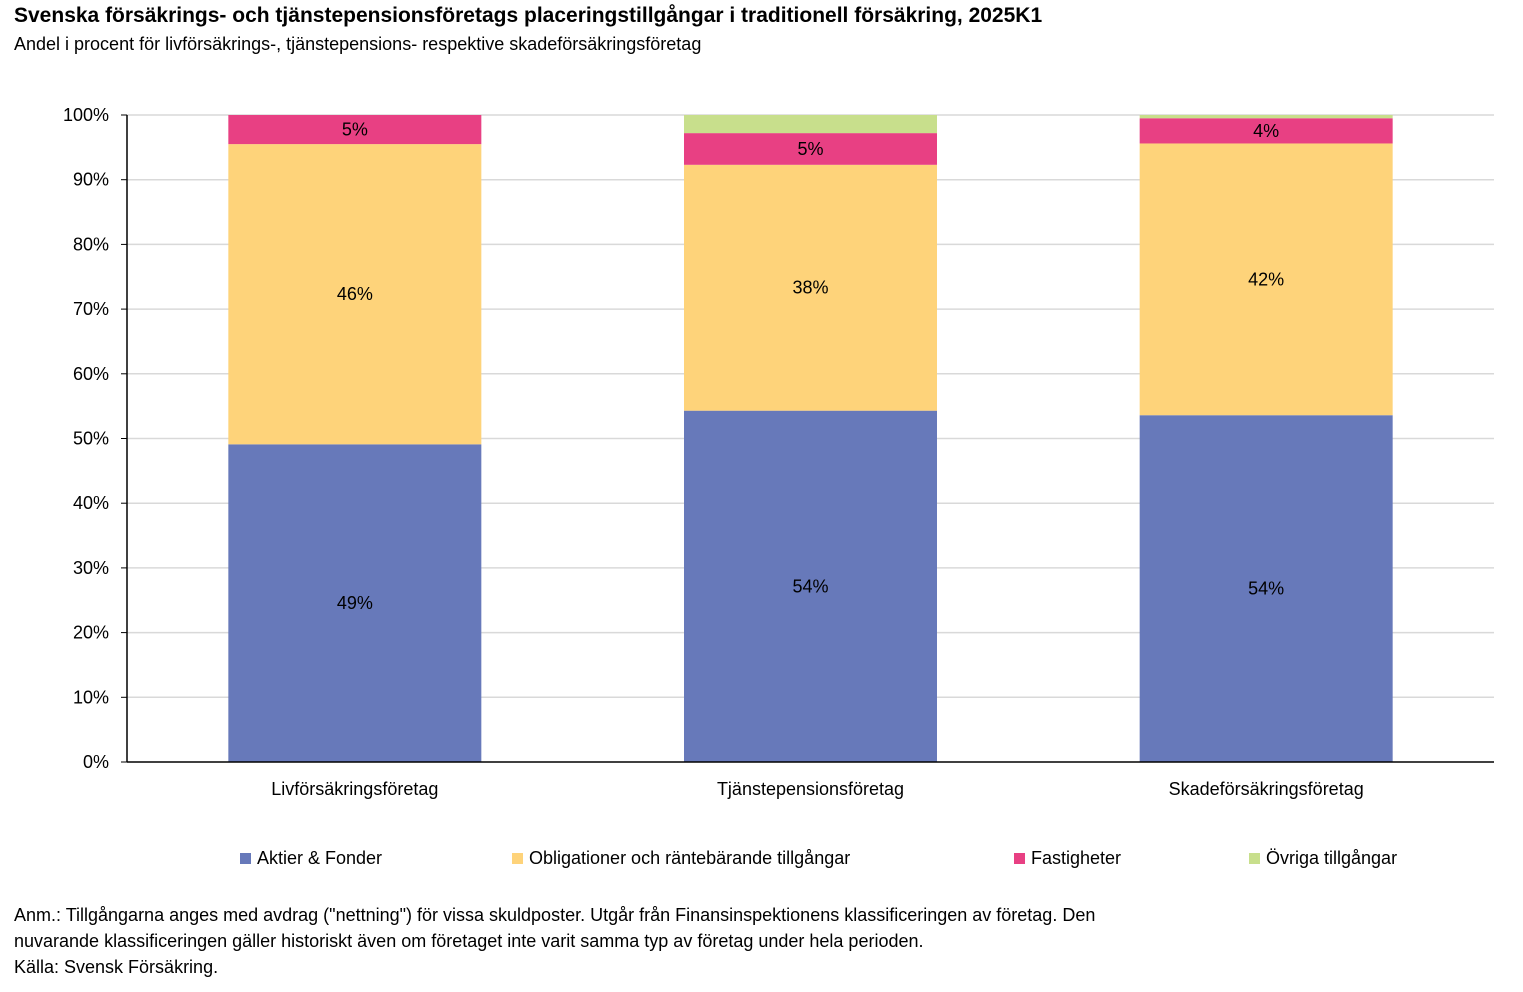 This screenshot has height=992, width=1523. Describe the element at coordinates (116, 967) in the screenshot. I see `source-note: Källa: Svensk Försäkring.` at that location.